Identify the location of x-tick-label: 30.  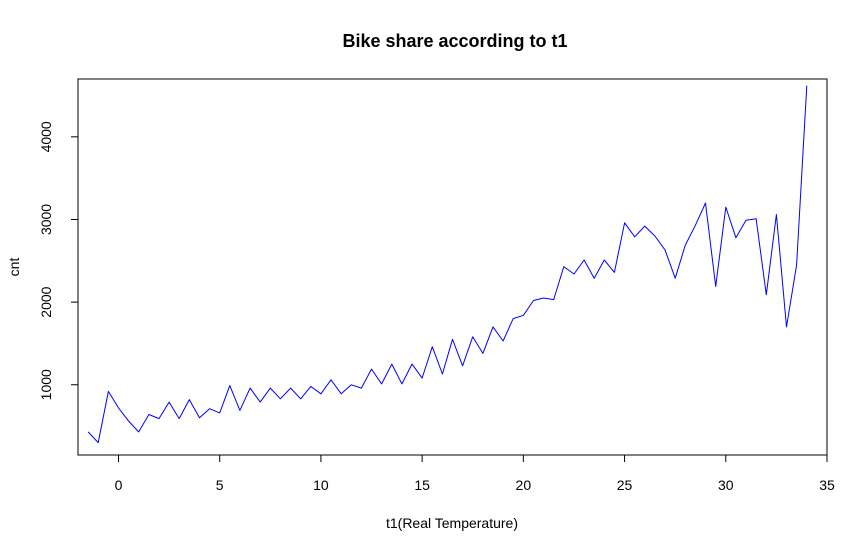
(726, 485).